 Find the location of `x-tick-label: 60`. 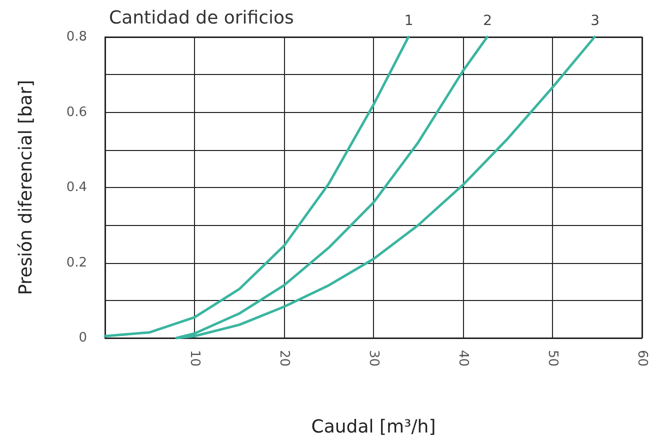

x-tick-label: 60 is located at coordinates (642, 358).